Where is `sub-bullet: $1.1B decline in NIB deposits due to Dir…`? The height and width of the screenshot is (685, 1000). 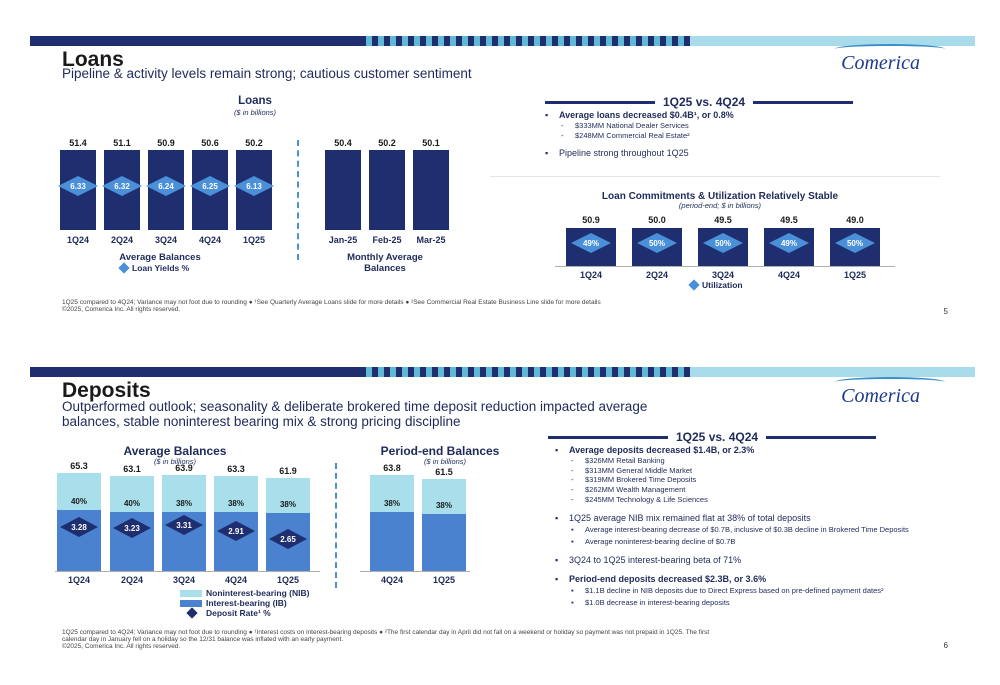
sub-bullet: $1.1B decline in NIB deposits due to Dir… is located at coordinates (745, 591).